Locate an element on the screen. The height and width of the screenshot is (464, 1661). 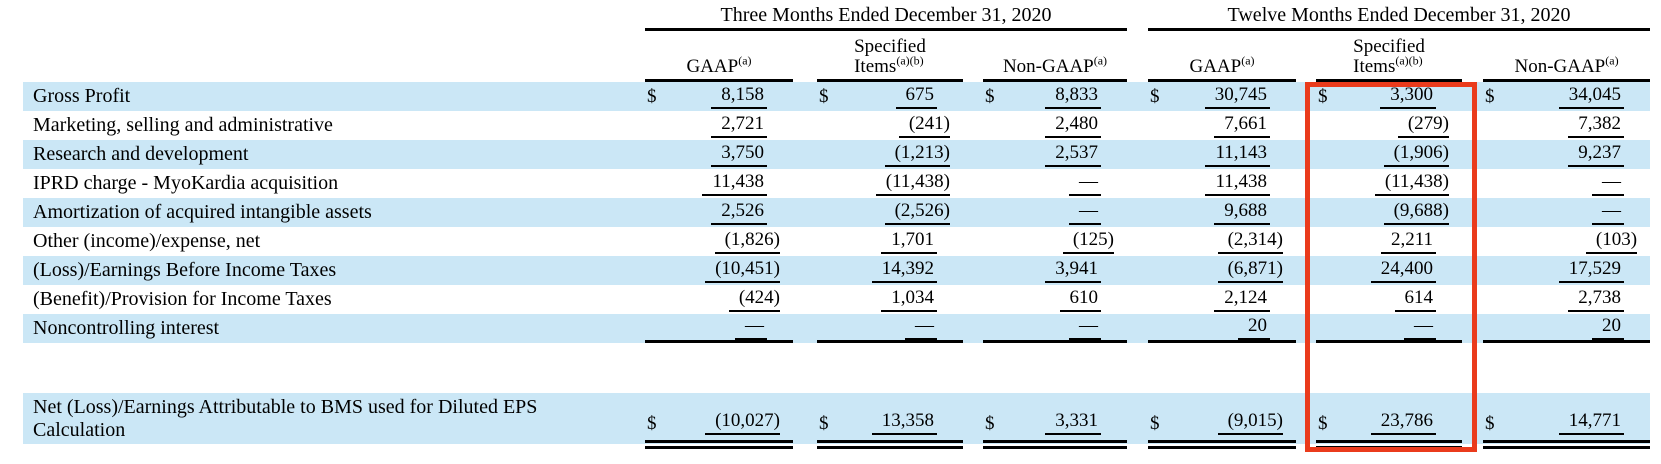
value-cell: $8,833 is located at coordinates (1045, 96).